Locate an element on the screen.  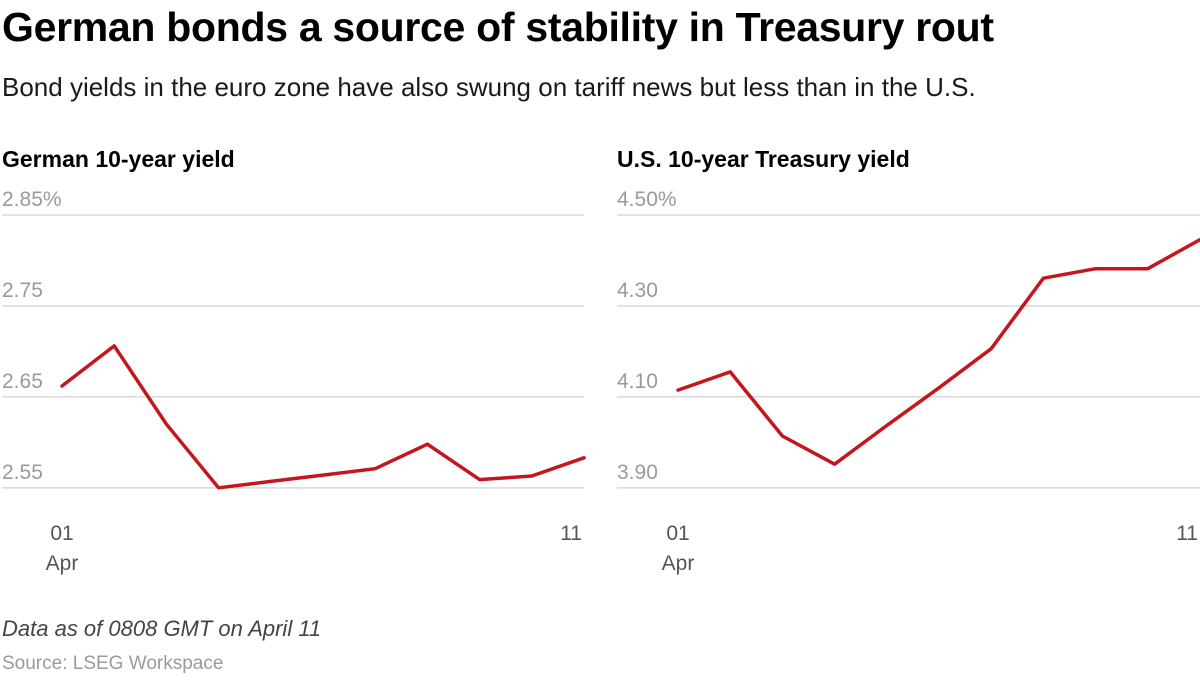
y-tick-label: 2.55 is located at coordinates (22, 472).